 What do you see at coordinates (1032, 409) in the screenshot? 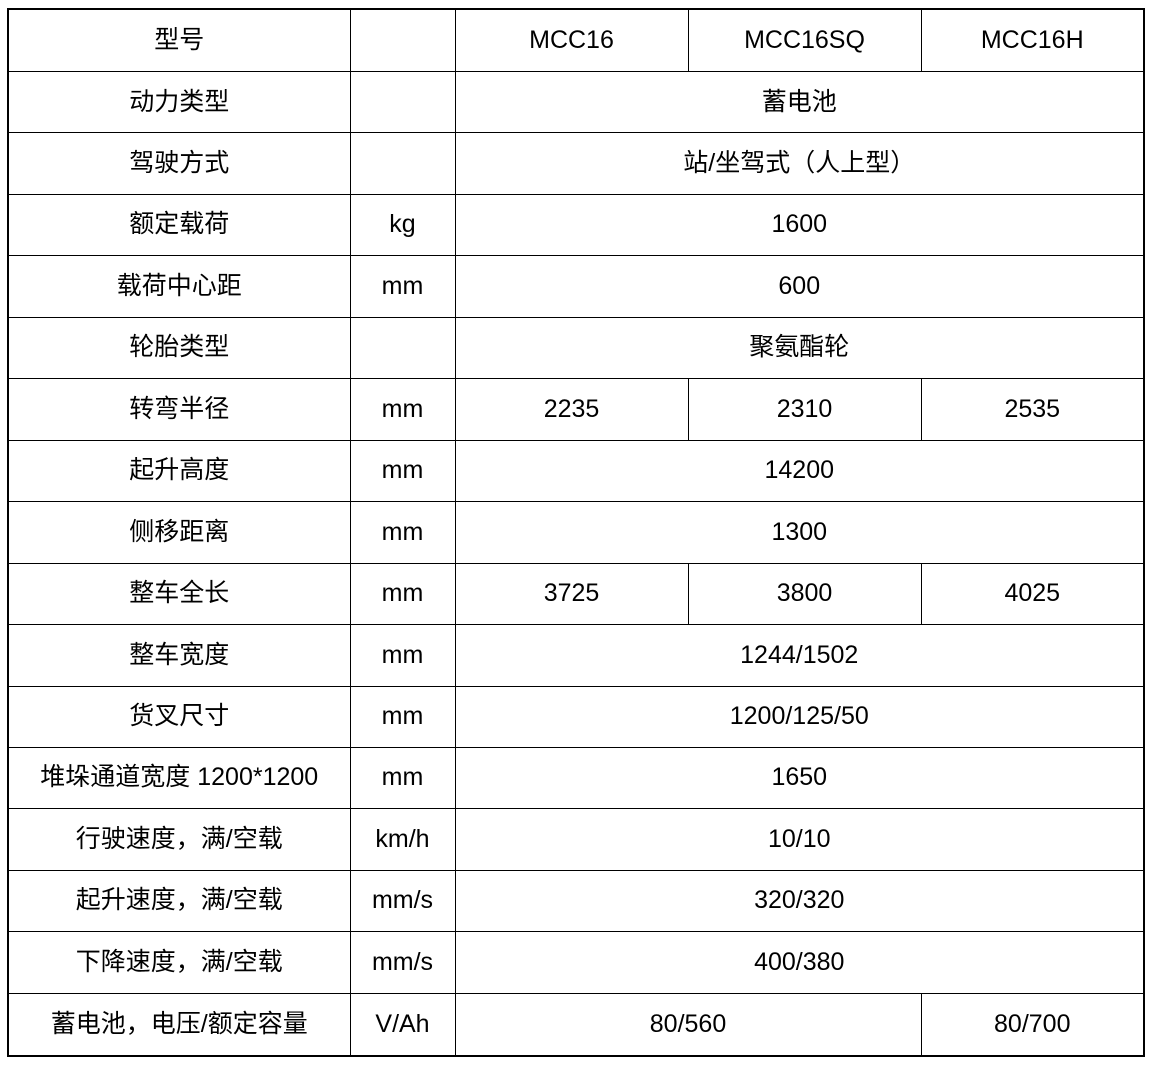
I see `value-cell: 2535` at bounding box center [1032, 409].